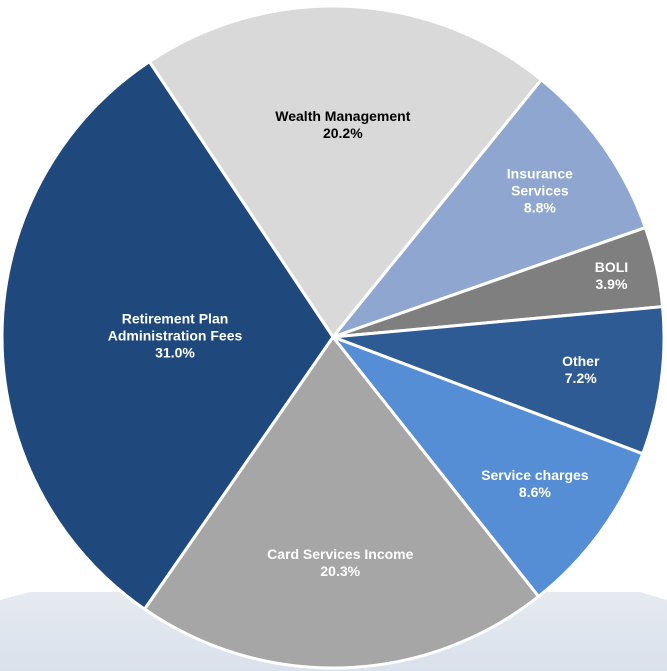  What do you see at coordinates (175, 352) in the screenshot?
I see `value-label: 31.0%` at bounding box center [175, 352].